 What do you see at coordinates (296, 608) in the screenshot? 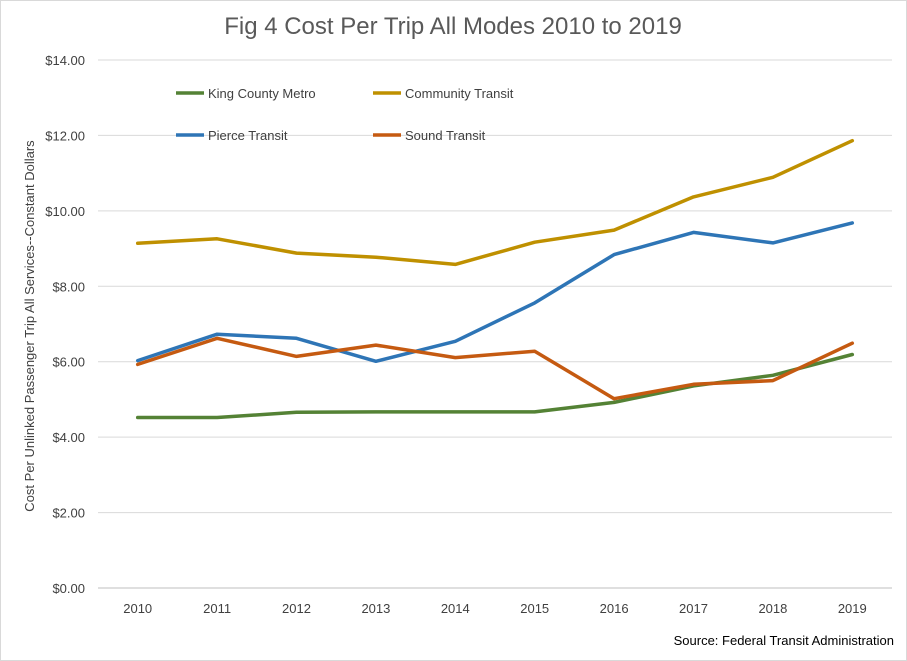
I see `x-tick-label: 2012` at bounding box center [296, 608].